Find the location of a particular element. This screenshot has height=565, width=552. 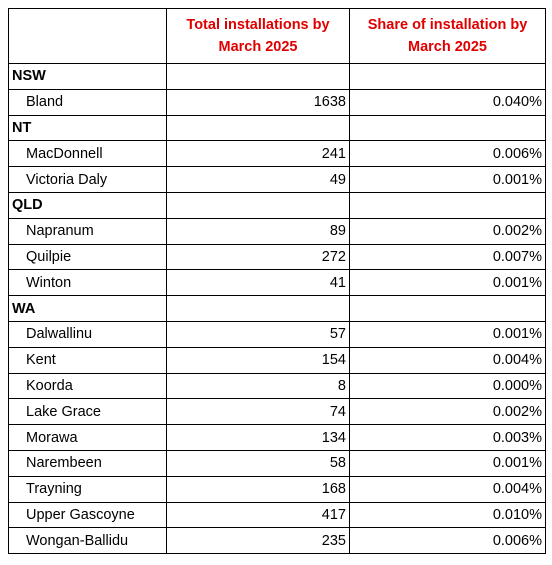

total-cell: 74 is located at coordinates (258, 412).